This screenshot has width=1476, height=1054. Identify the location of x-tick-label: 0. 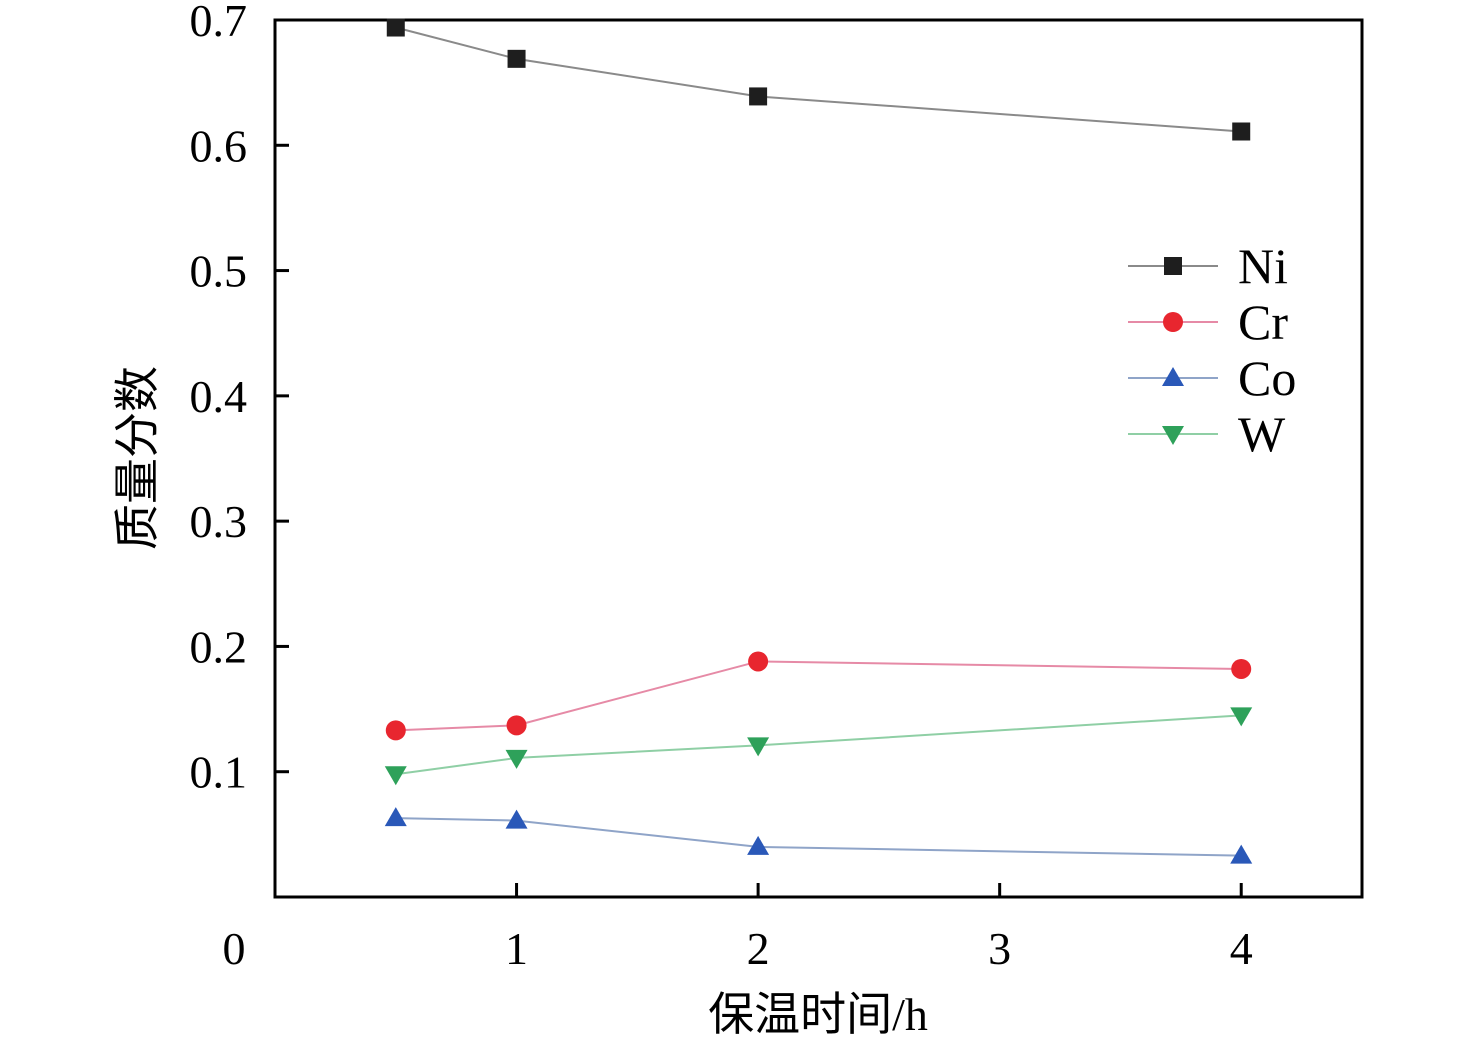
(234, 948).